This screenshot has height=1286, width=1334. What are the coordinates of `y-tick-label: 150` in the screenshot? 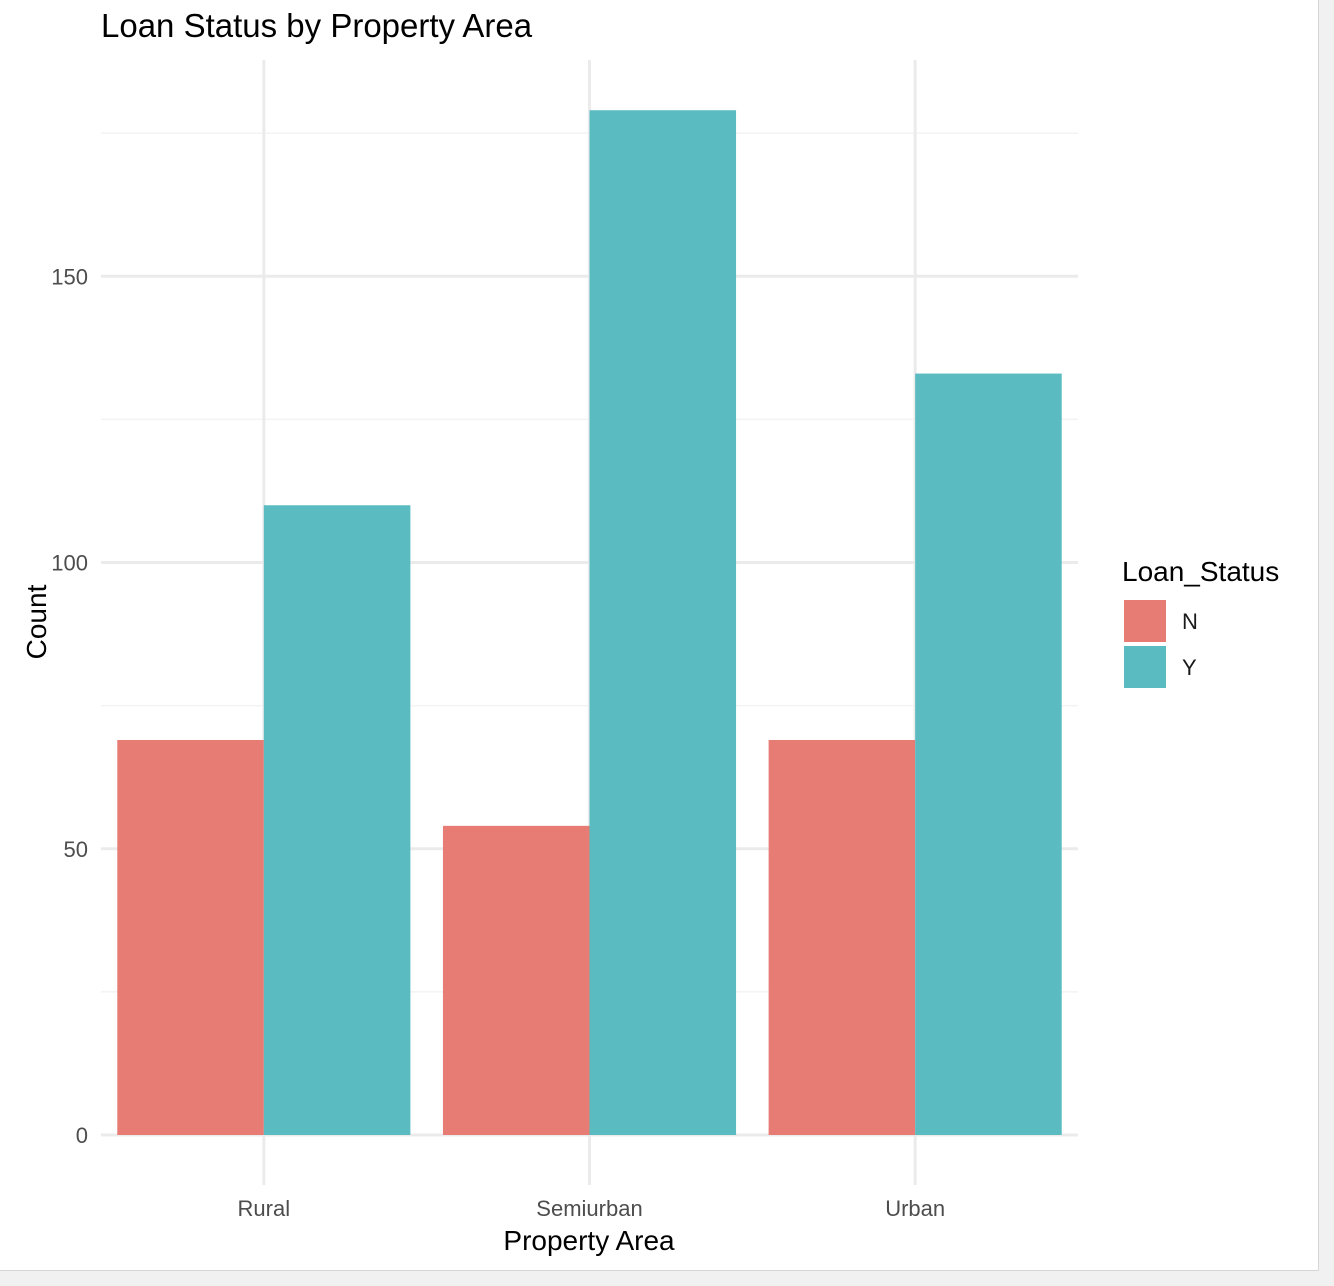 It's located at (69, 276).